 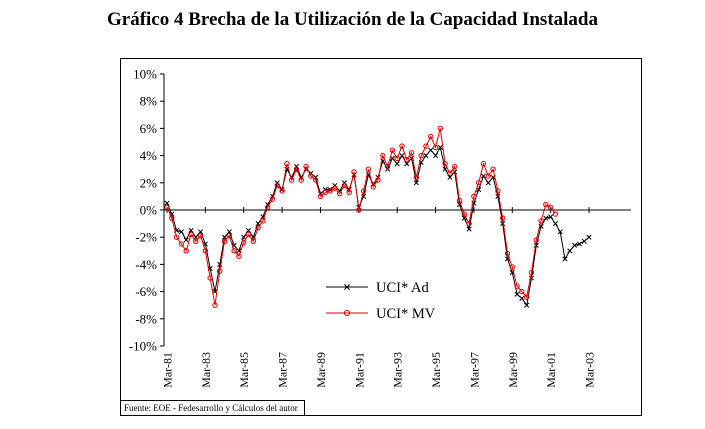 I want to click on svg-text: Mar-87, so click(x=283, y=370).